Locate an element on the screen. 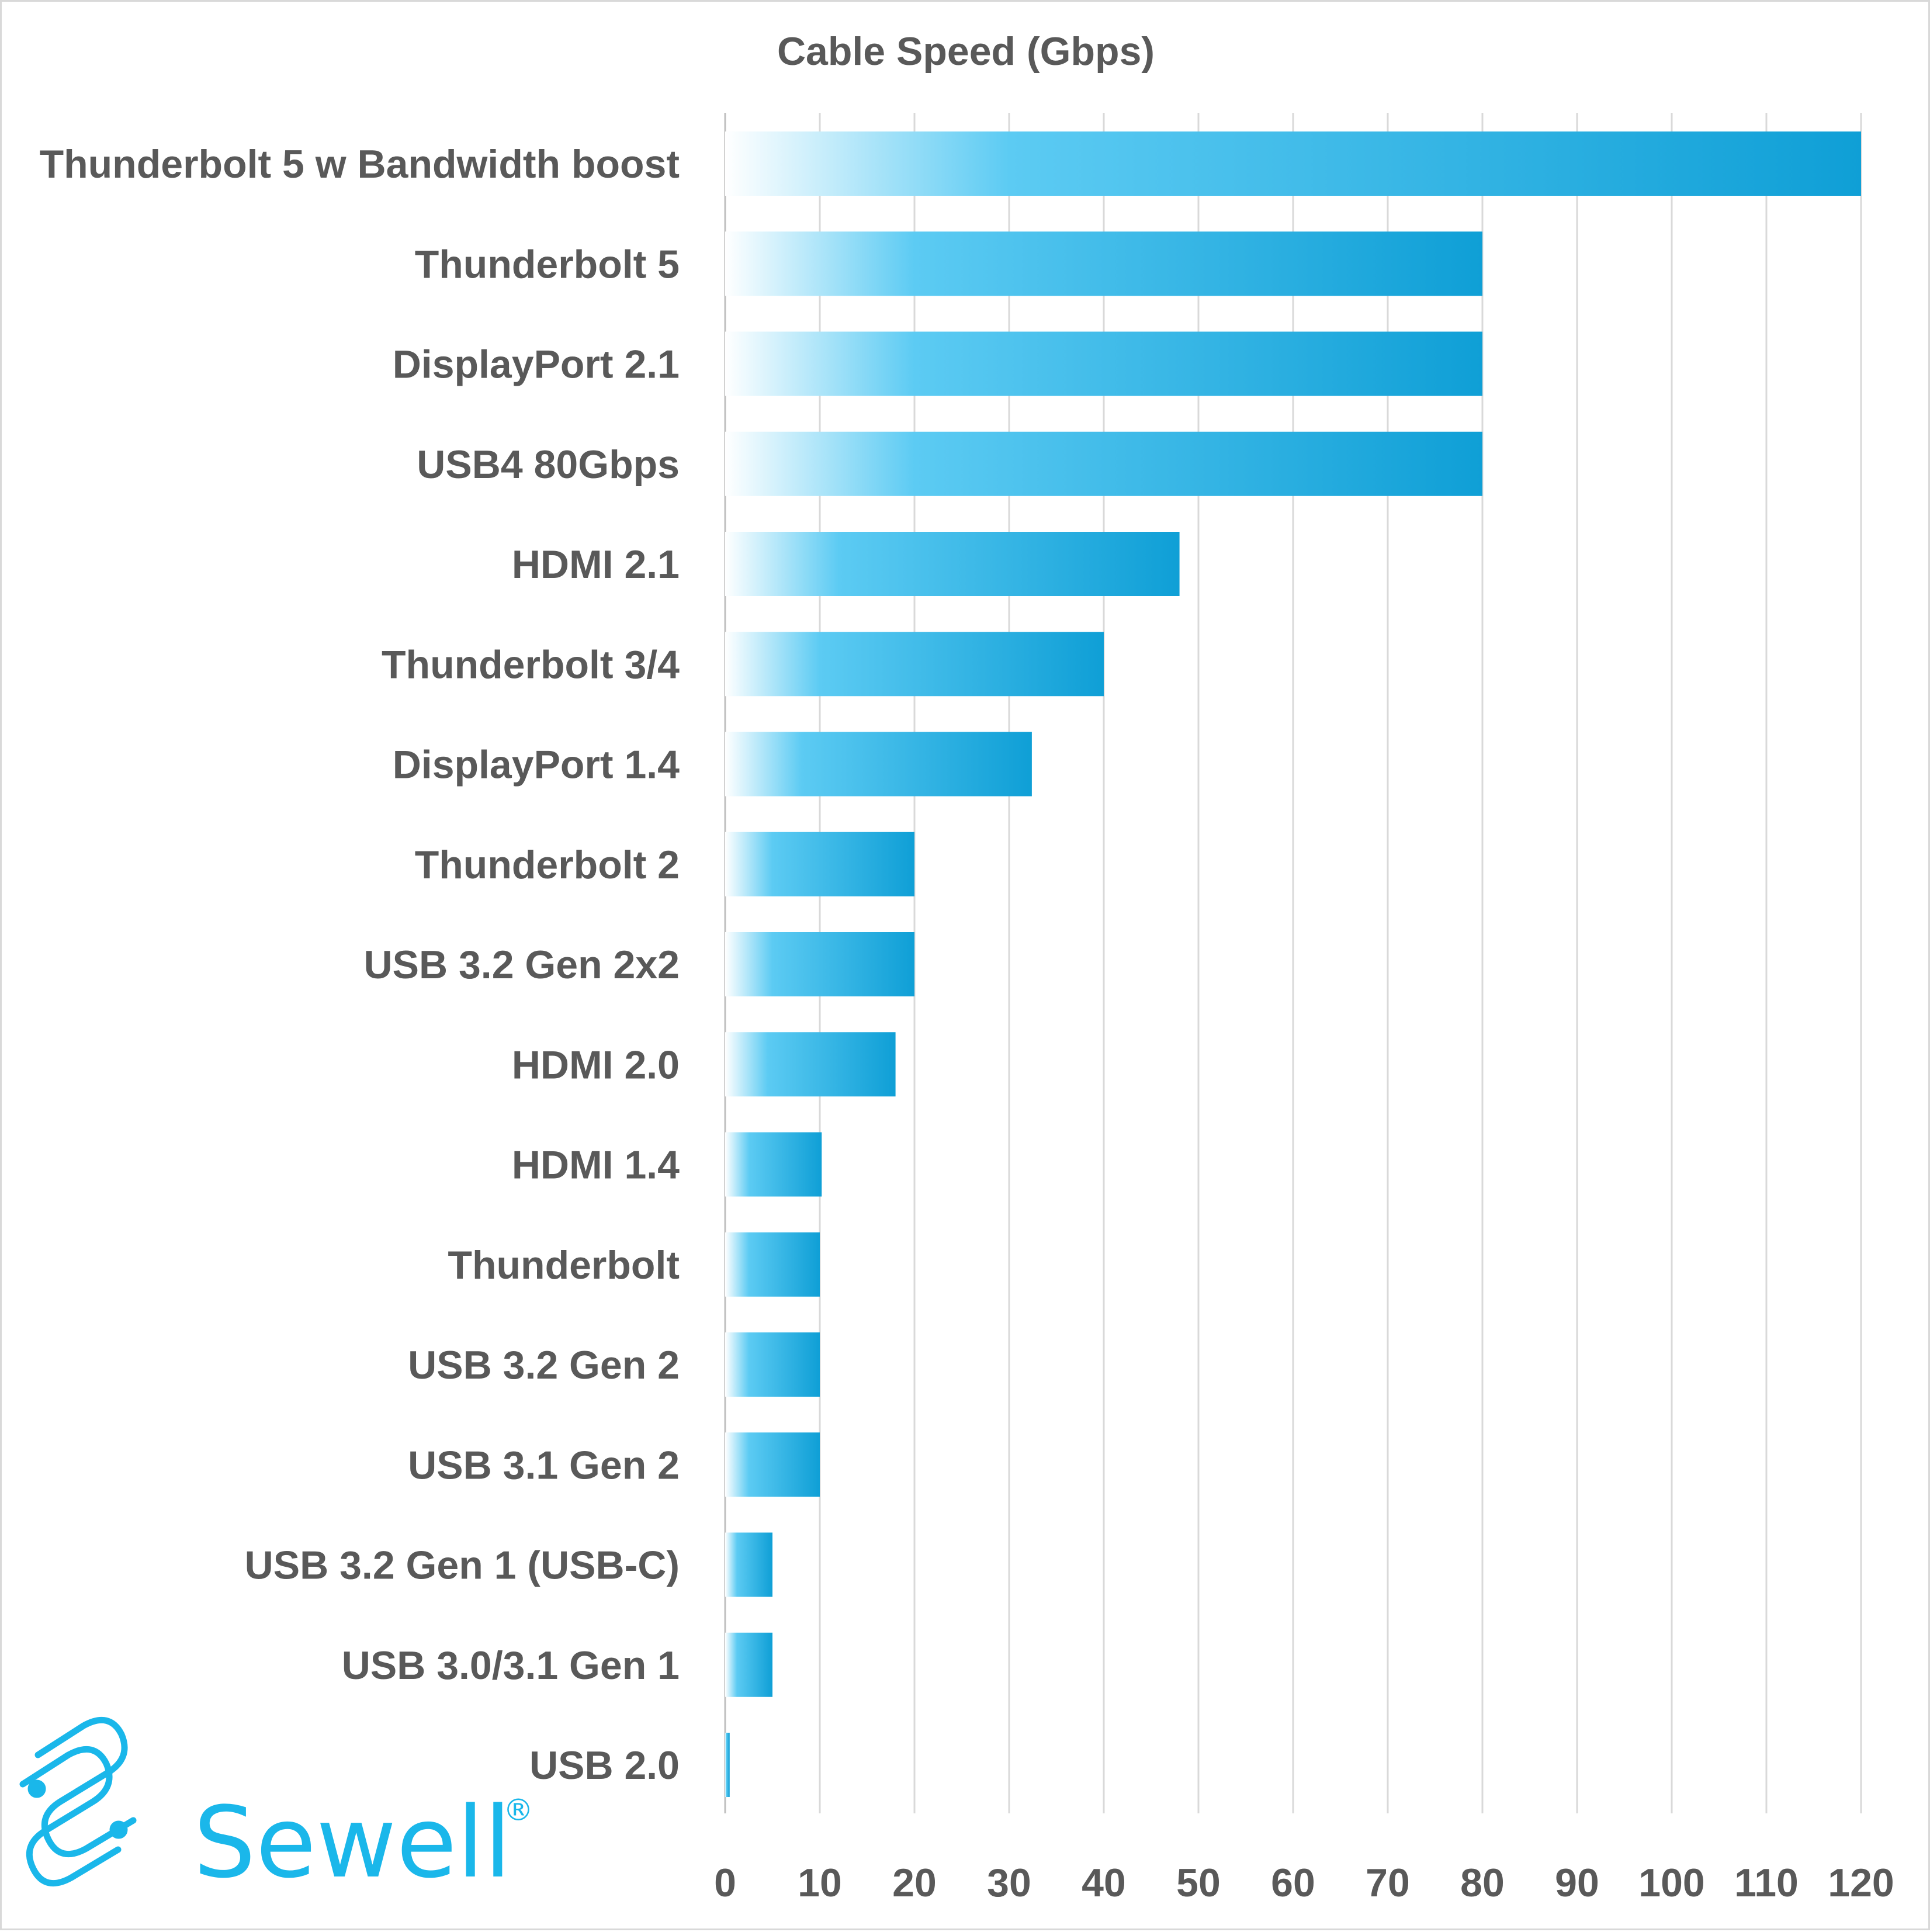 The image size is (1930, 1932). category-label: Thunderbolt 3/4 is located at coordinates (531, 664).